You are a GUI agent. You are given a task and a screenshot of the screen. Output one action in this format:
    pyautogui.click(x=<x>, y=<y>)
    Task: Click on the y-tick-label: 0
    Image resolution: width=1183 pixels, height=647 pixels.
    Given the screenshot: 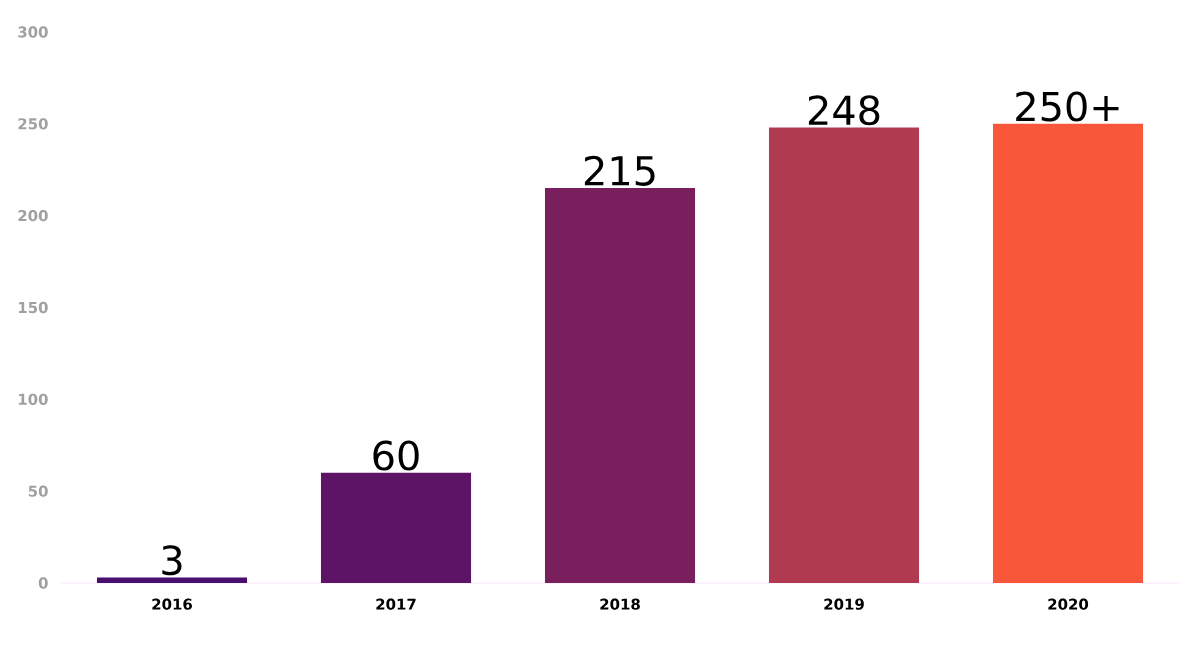 What is the action you would take?
    pyautogui.click(x=43, y=583)
    